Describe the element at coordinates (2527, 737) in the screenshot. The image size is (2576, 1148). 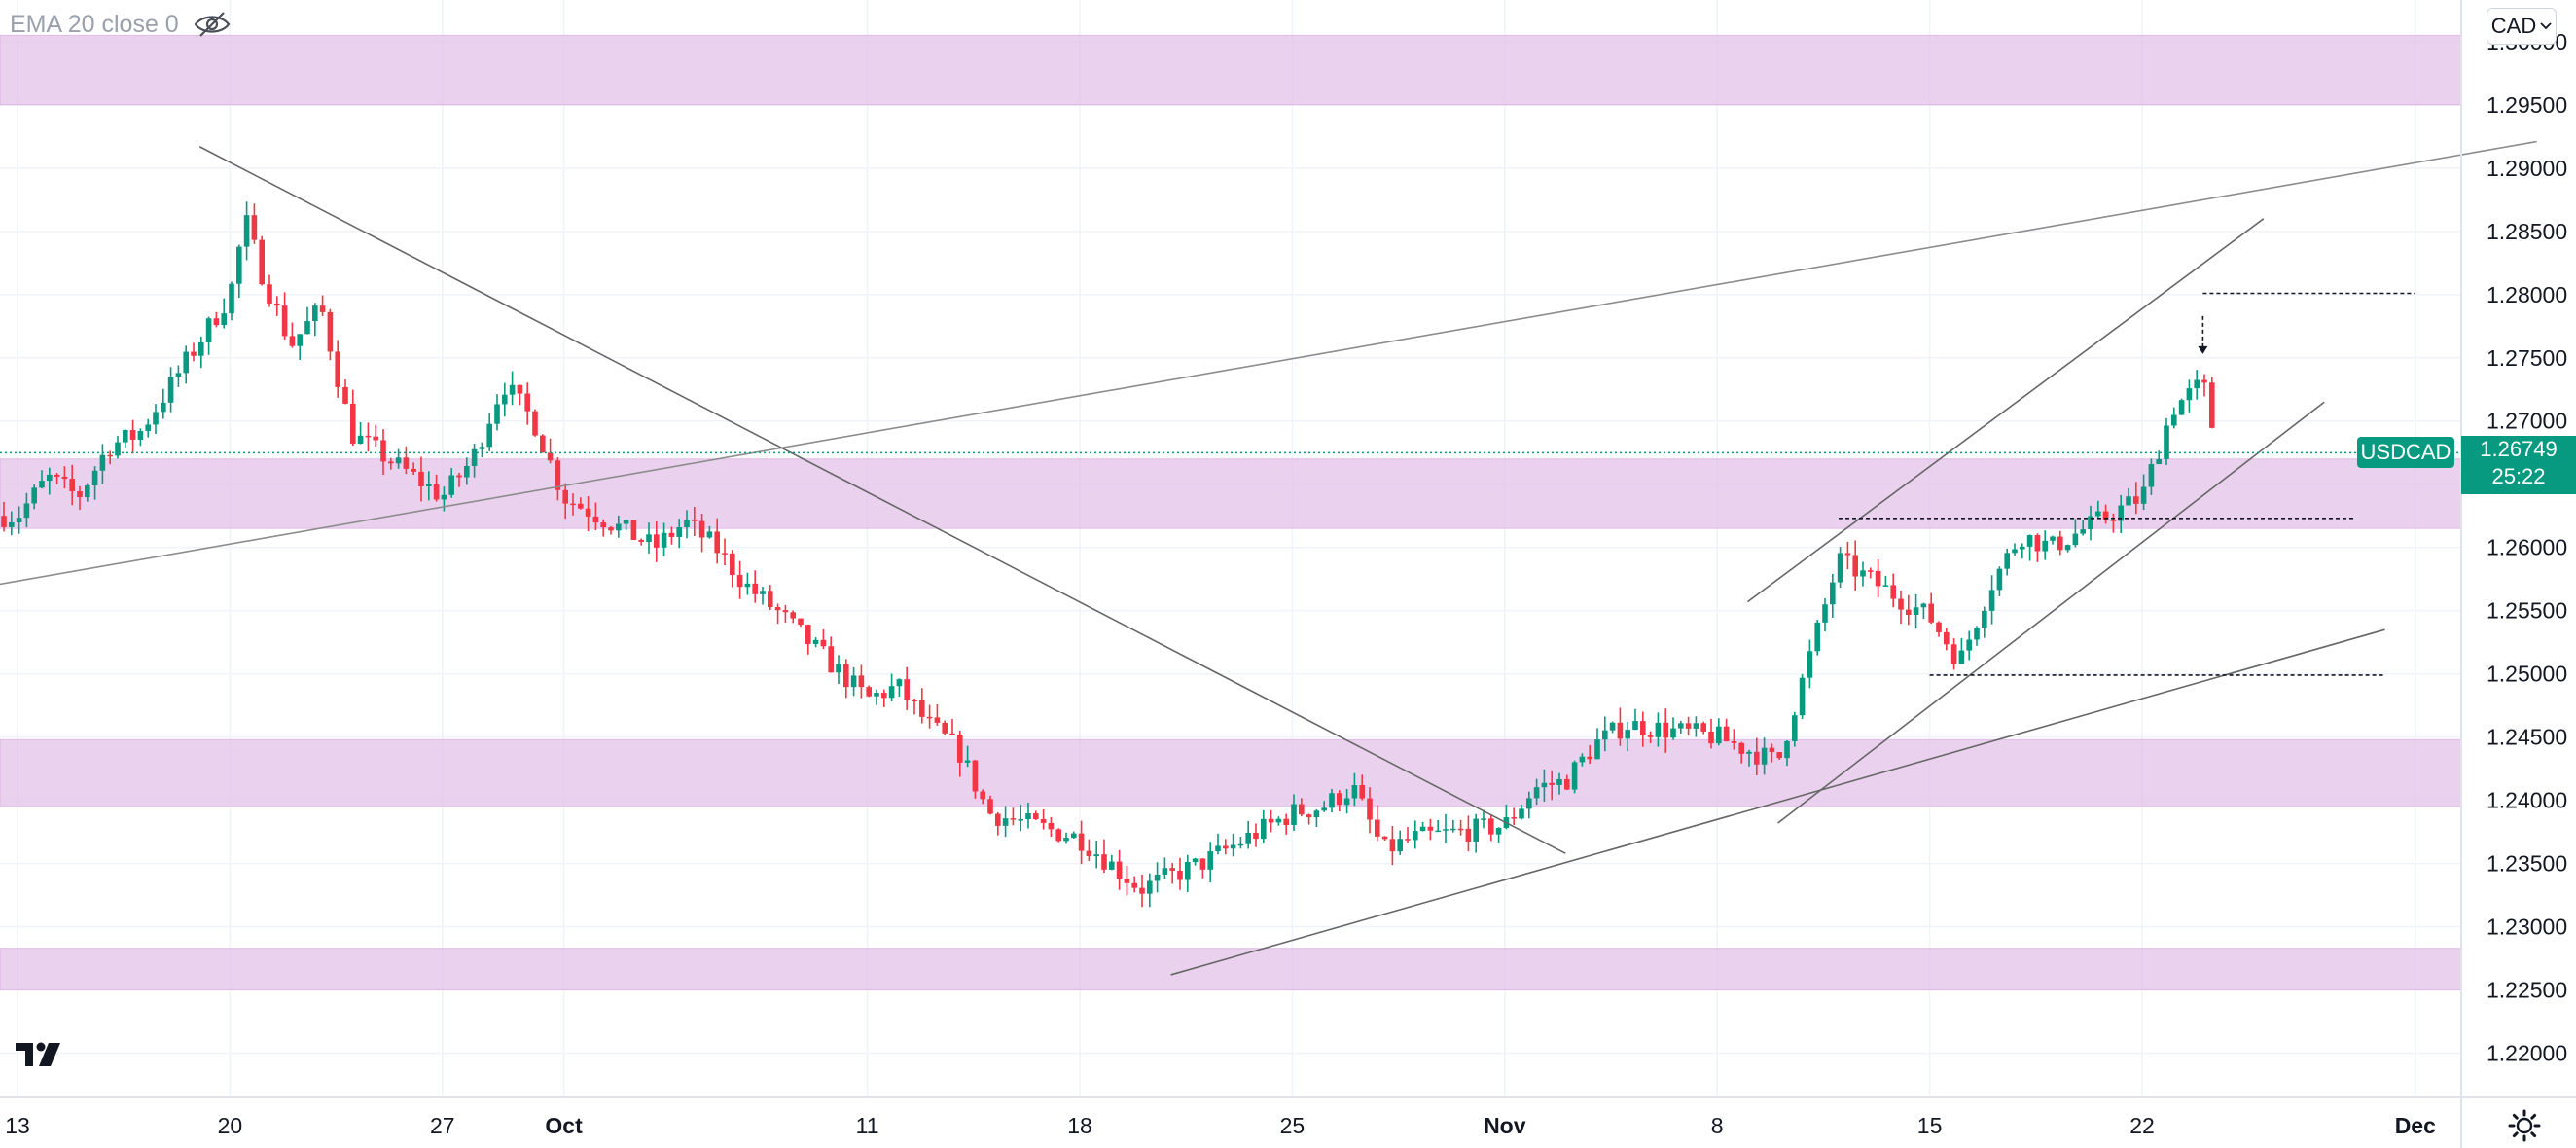
I see `y-tick-label: 1.24500` at that location.